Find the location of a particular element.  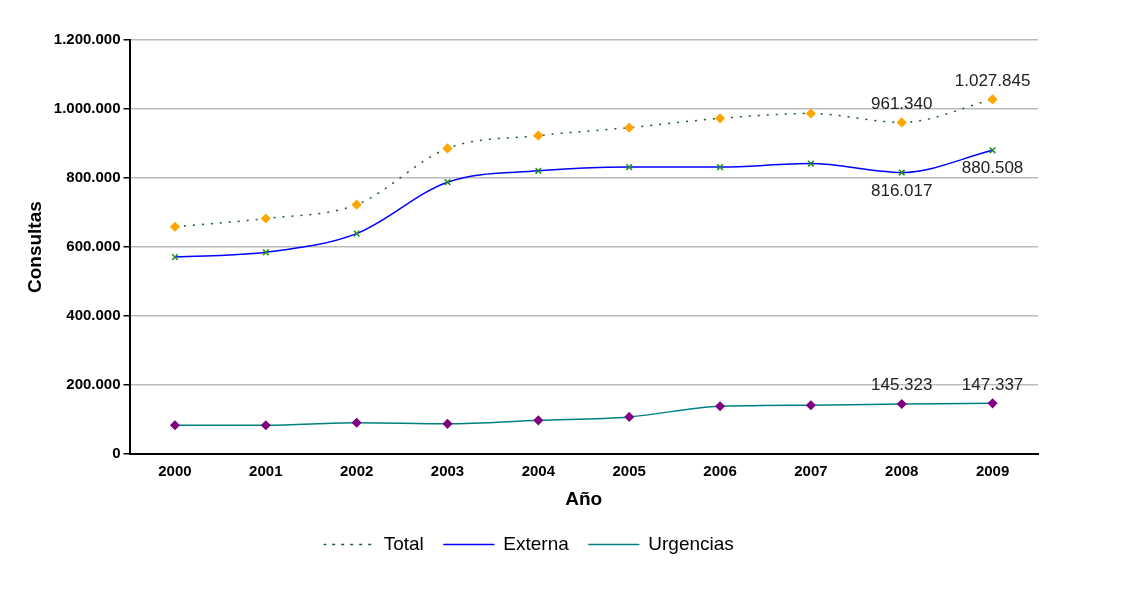

x-tick-label: 2004 is located at coordinates (538, 471).